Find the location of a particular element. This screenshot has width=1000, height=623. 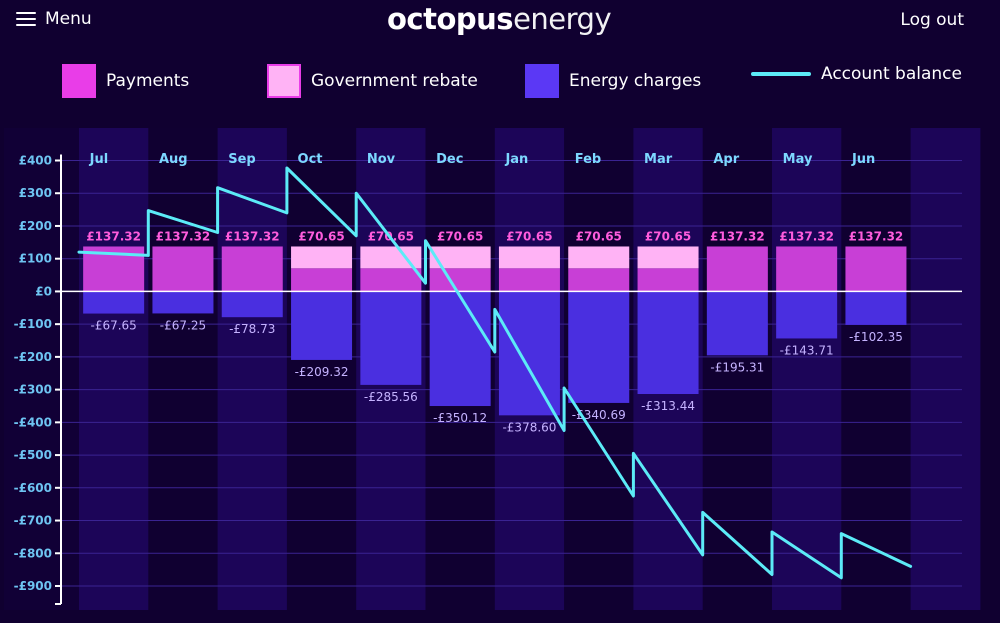

y-tick-label: £0 is located at coordinates (43, 291).